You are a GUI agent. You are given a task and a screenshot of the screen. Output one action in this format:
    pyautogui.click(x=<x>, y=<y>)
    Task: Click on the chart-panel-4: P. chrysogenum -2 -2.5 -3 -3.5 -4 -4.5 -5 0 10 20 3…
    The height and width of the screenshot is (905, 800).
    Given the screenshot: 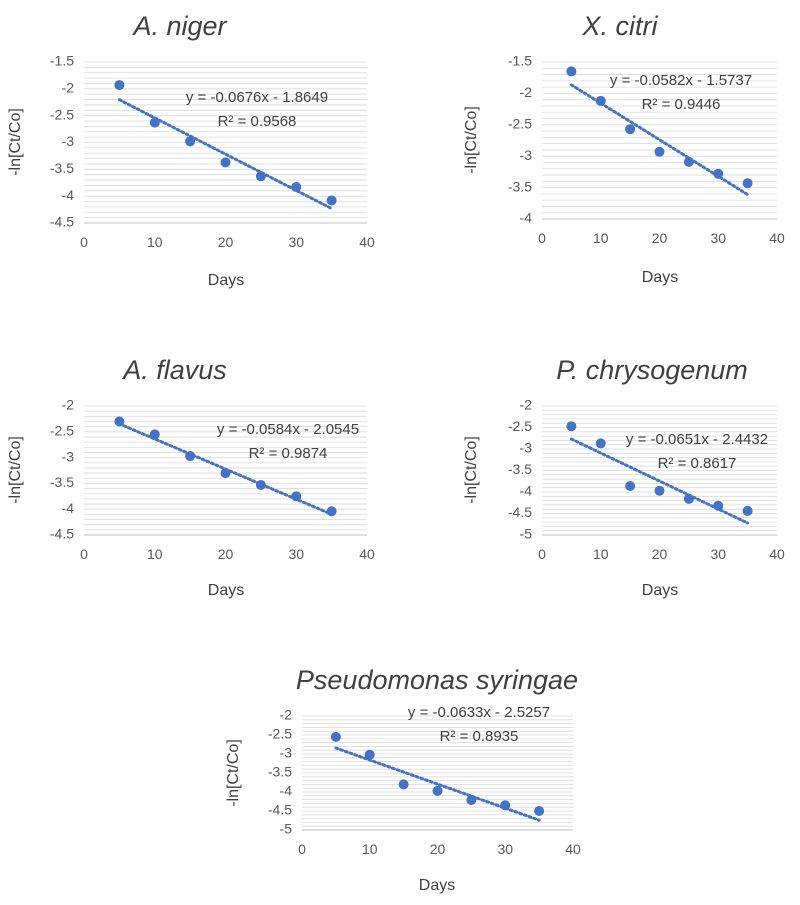 What is the action you would take?
    pyautogui.click(x=624, y=477)
    